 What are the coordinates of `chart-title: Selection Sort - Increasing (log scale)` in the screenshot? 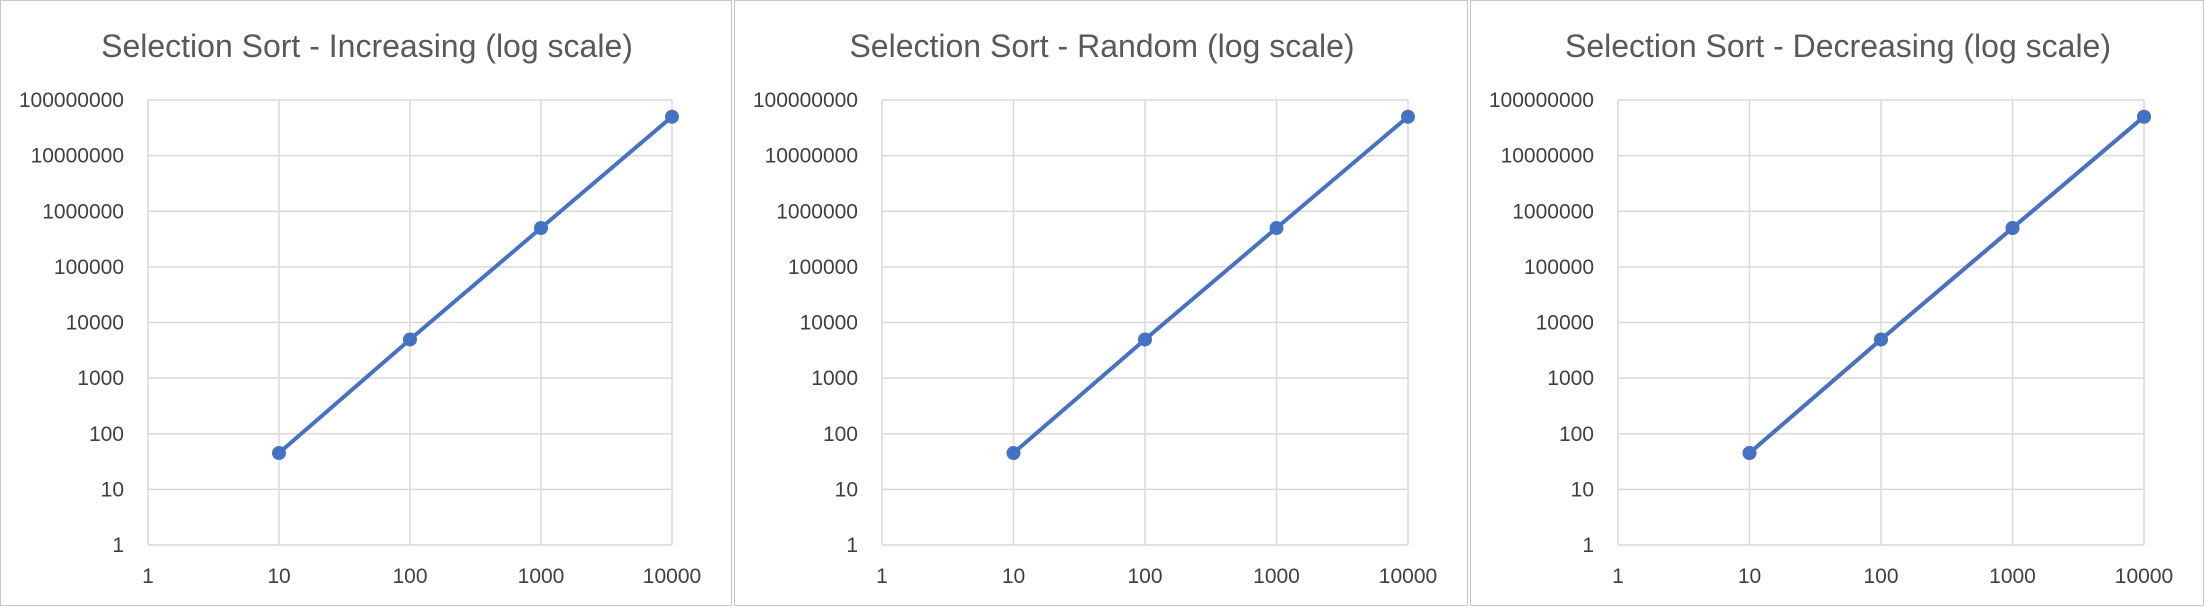 It's located at (367, 46).